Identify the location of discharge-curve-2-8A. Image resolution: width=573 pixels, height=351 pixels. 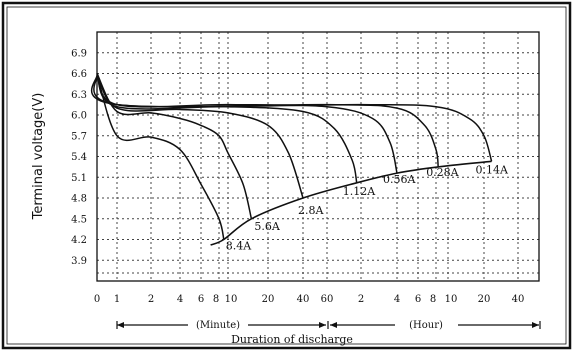
(200, 136).